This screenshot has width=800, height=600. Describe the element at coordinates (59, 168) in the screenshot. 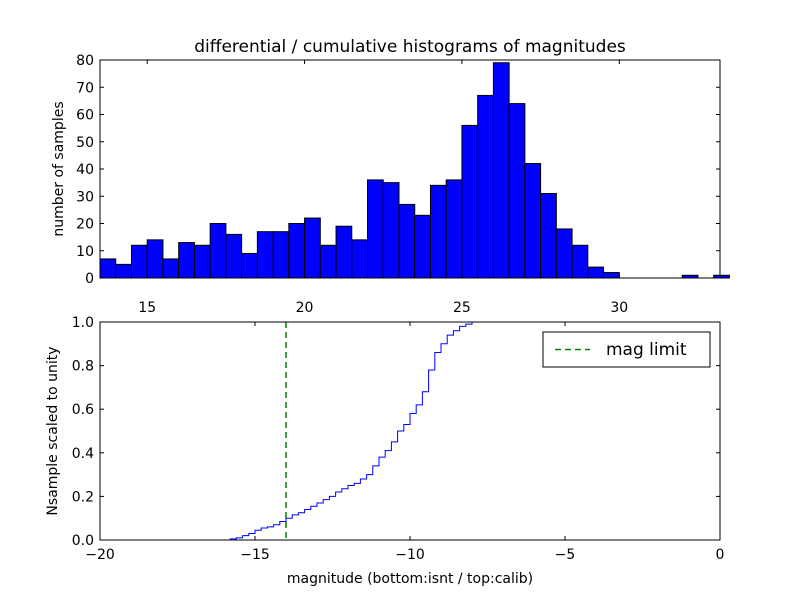

I see `top-y-axis-label: number of samples` at that location.